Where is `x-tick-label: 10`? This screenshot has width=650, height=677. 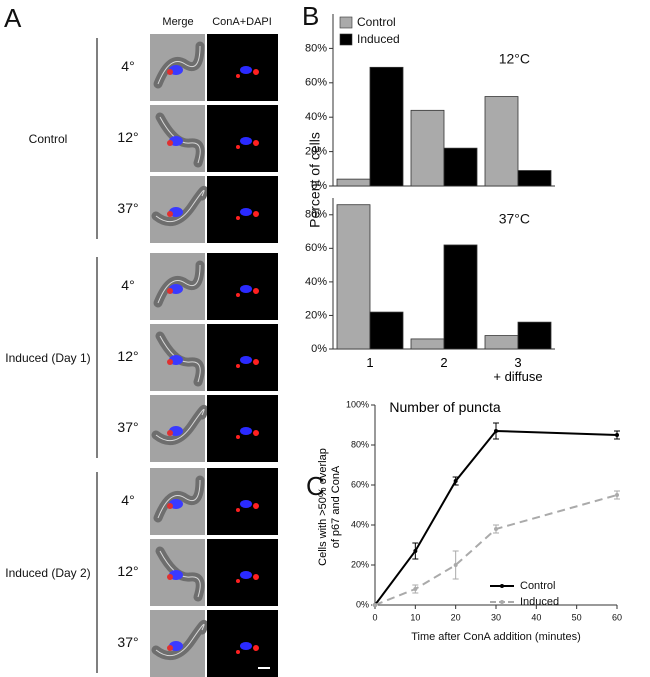 x-tick-label: 10 is located at coordinates (415, 617).